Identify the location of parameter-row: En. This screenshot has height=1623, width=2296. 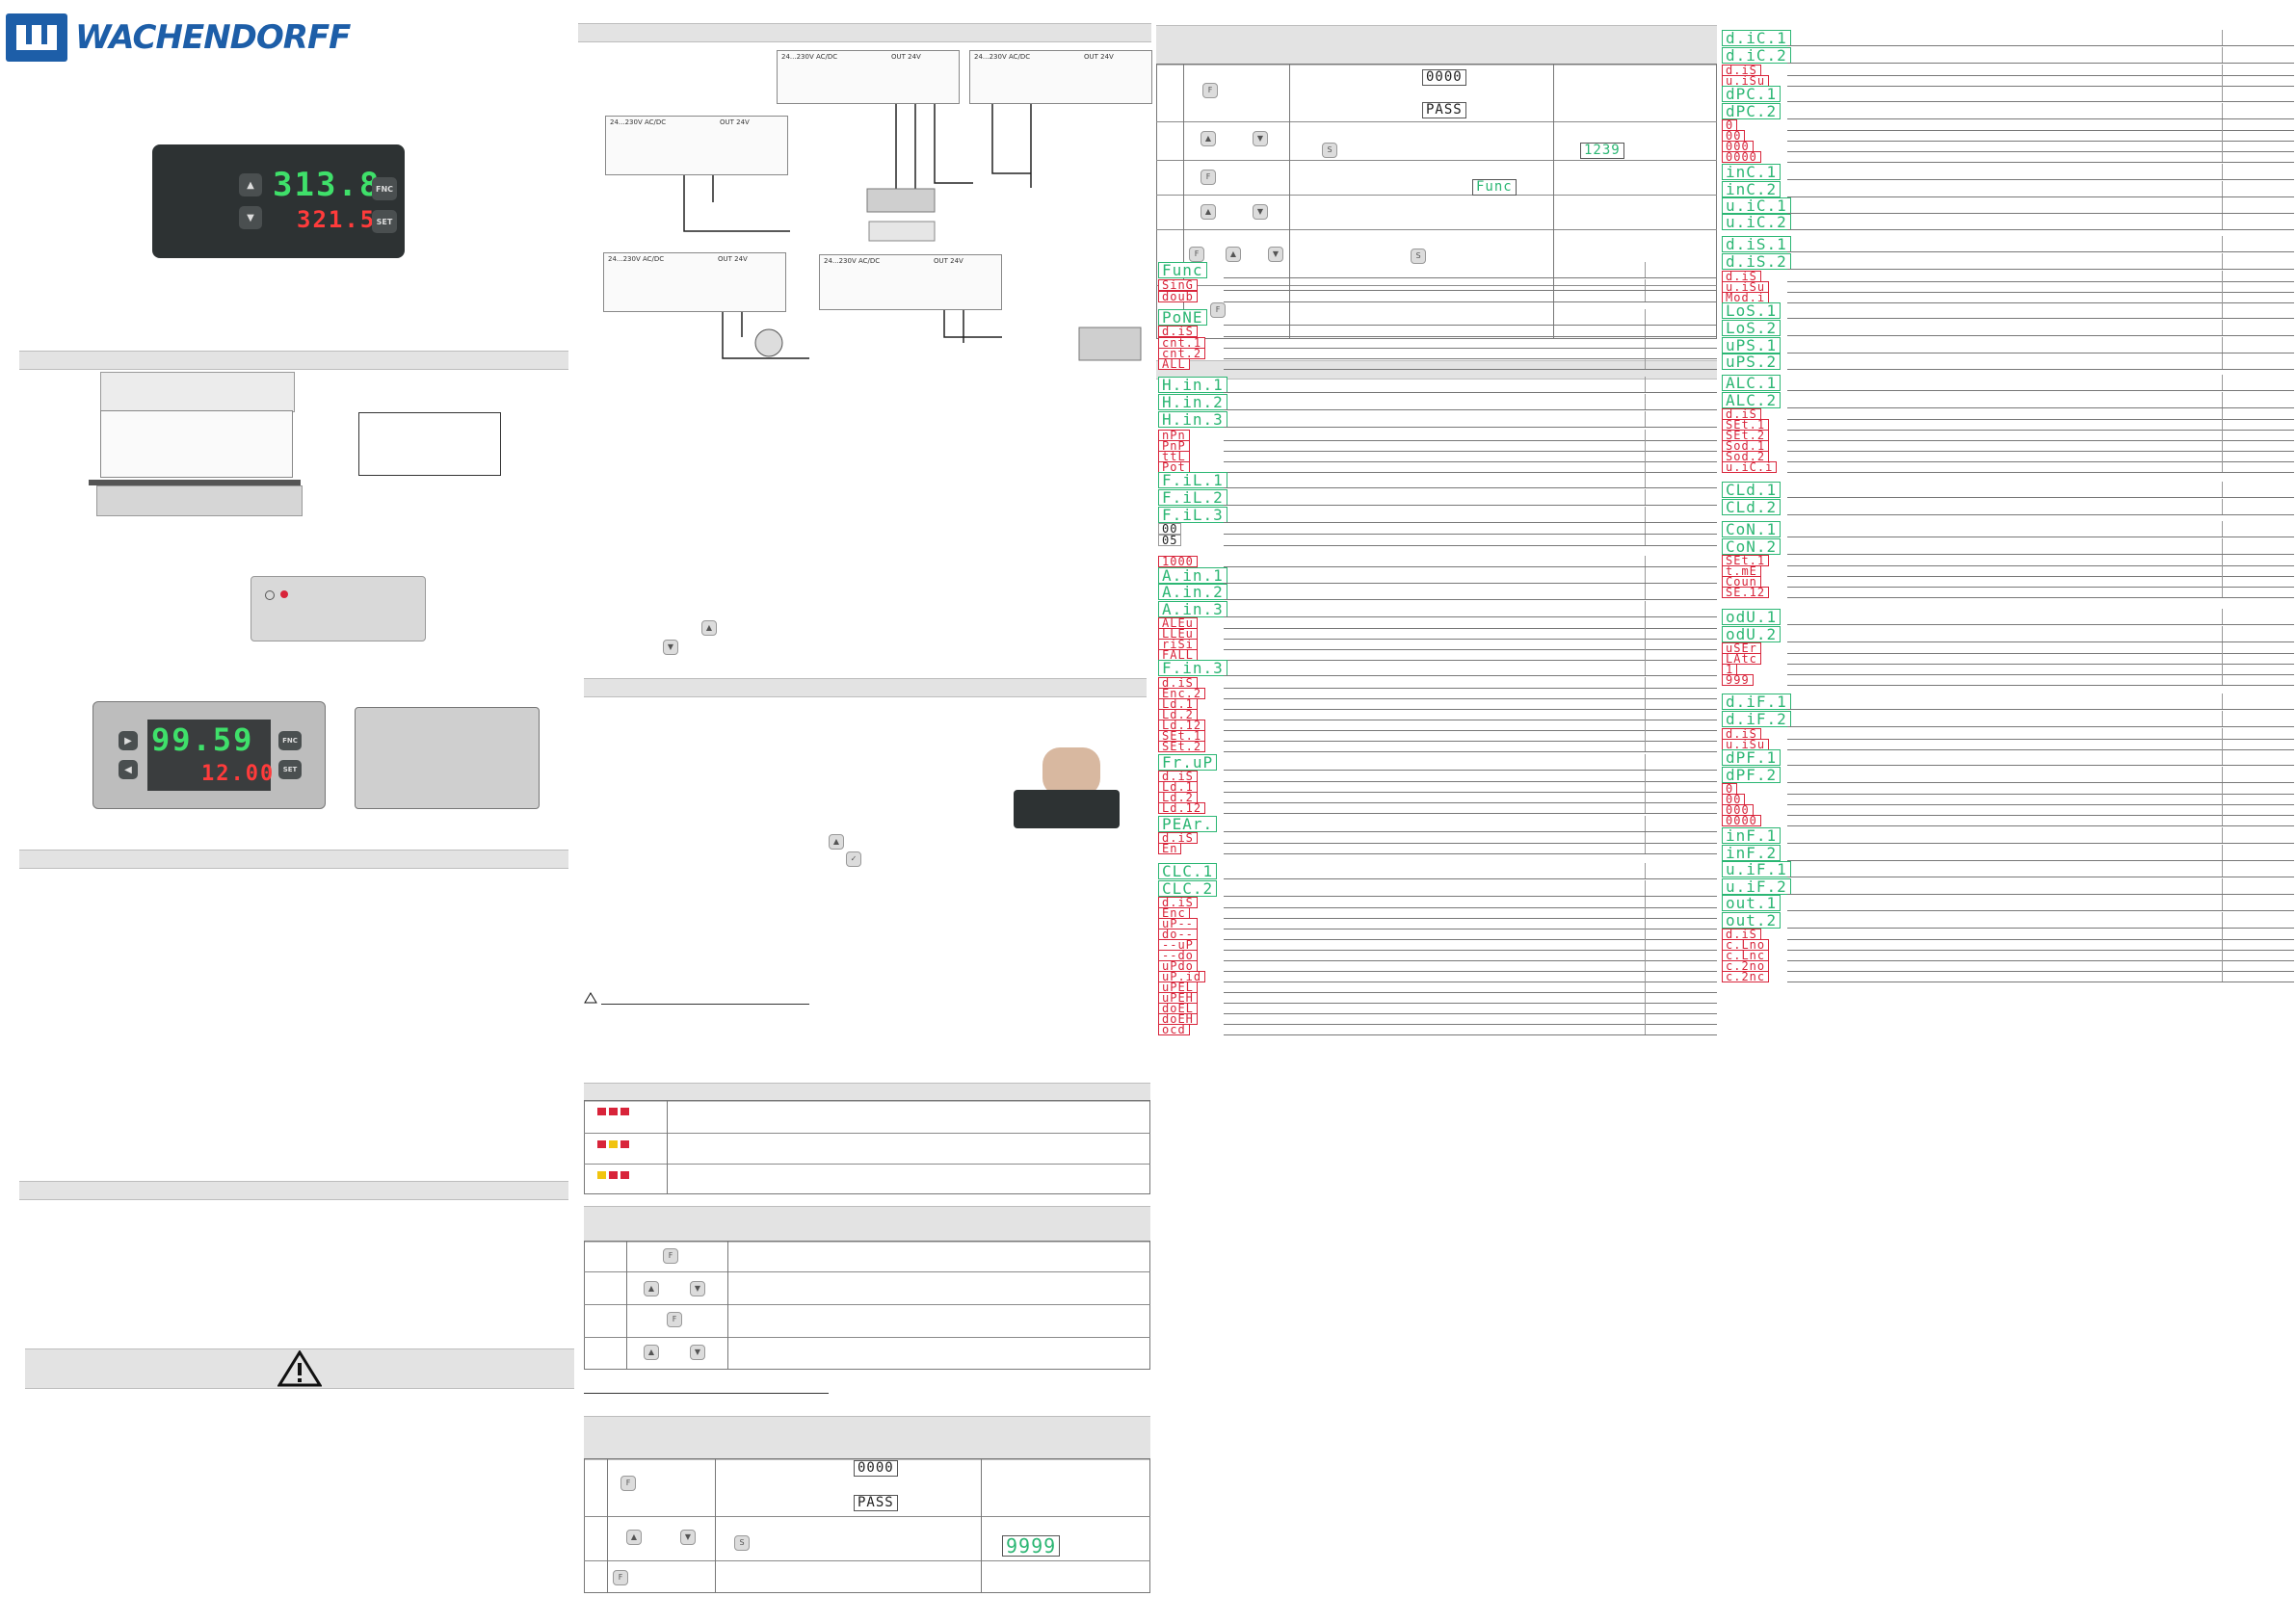
(1436, 849).